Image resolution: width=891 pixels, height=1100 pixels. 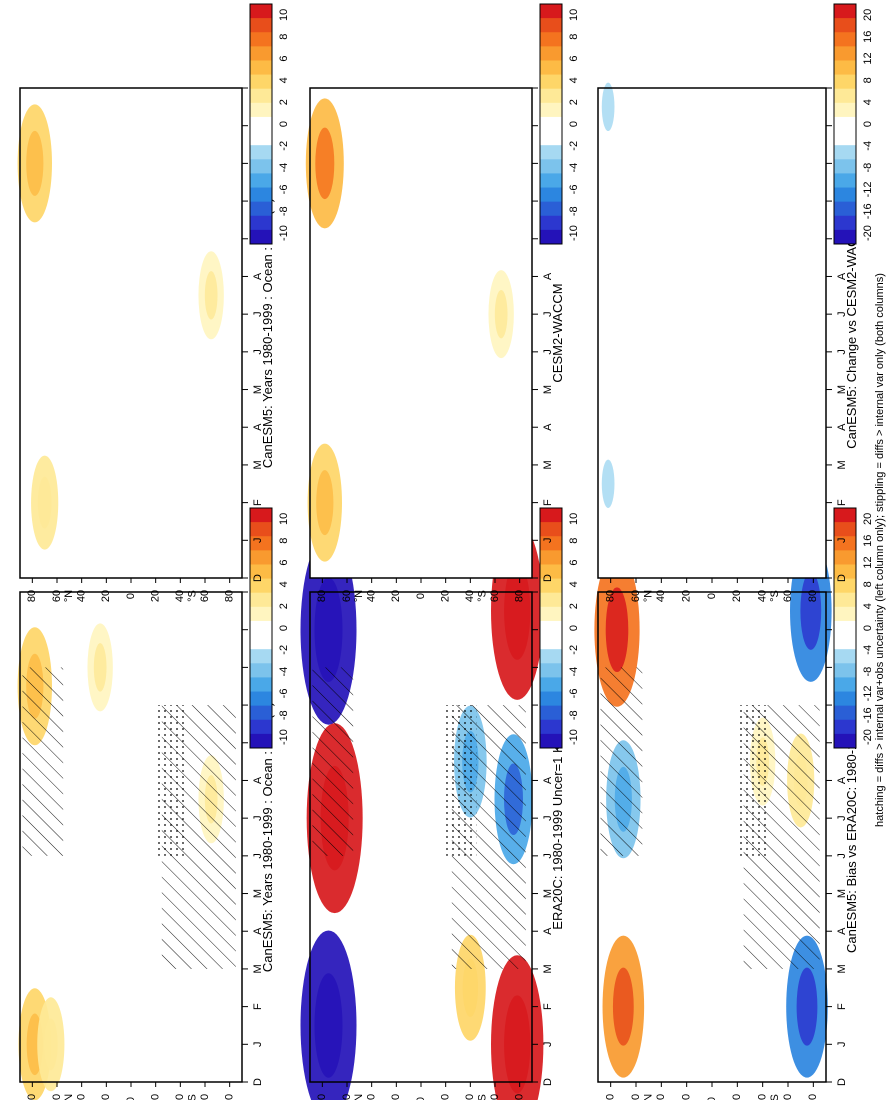 What do you see at coordinates (284, 606) in the screenshot?
I see `colorbar-label: 2` at bounding box center [284, 606].